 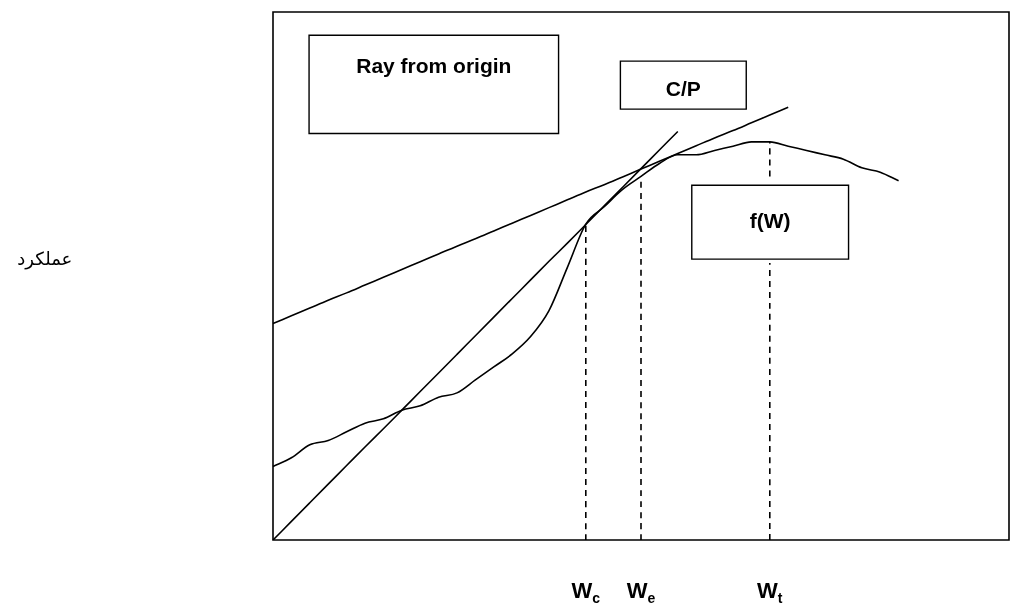 What do you see at coordinates (45, 258) in the screenshot?
I see `text: عملکرد` at bounding box center [45, 258].